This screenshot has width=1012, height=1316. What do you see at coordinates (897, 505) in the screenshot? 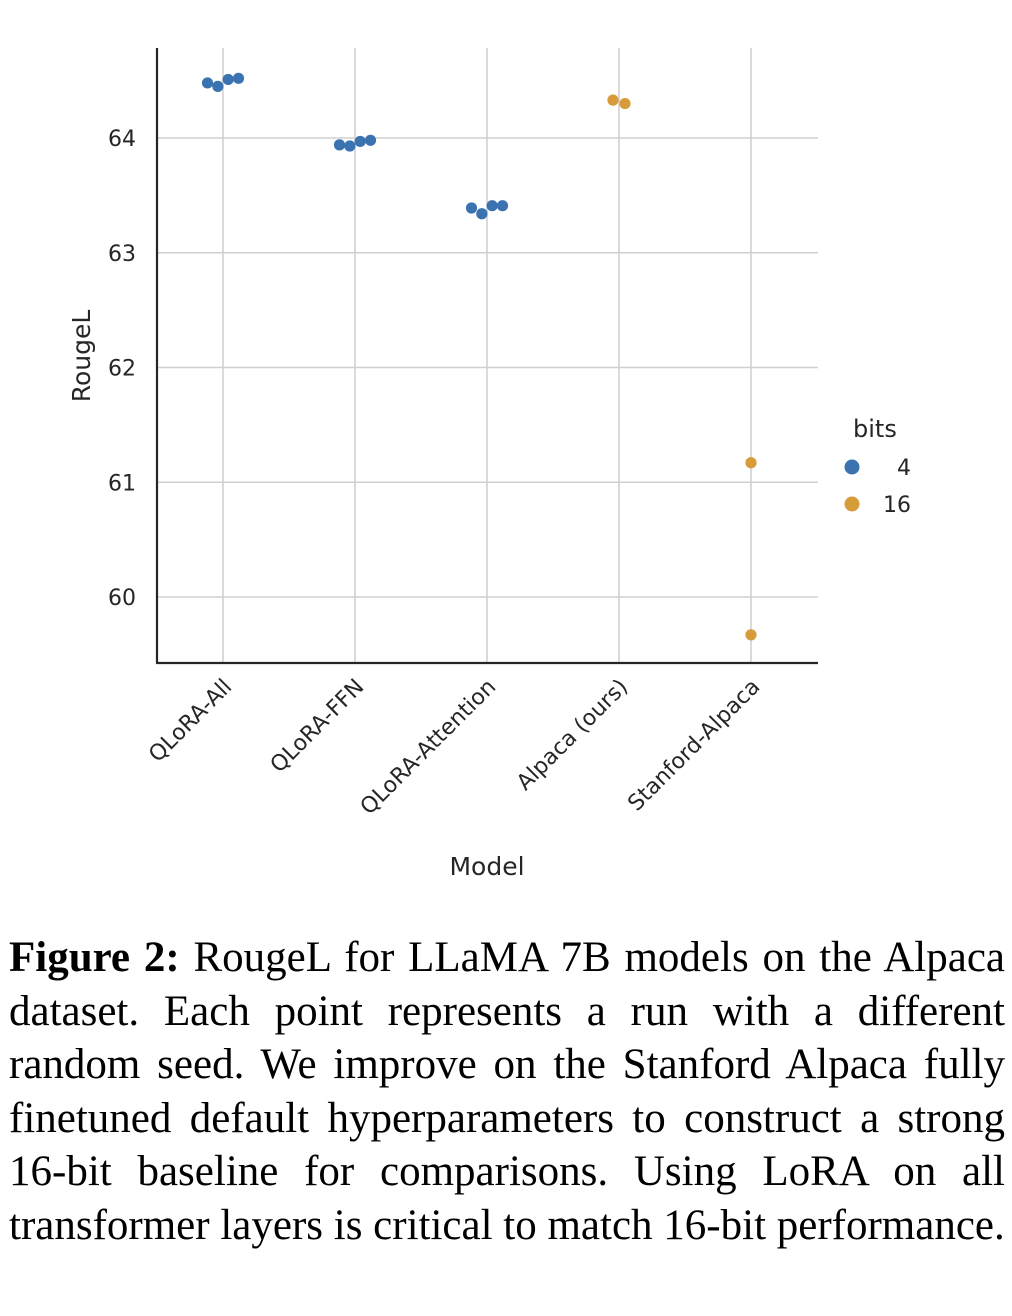
I see `legend-label: 16` at bounding box center [897, 505].